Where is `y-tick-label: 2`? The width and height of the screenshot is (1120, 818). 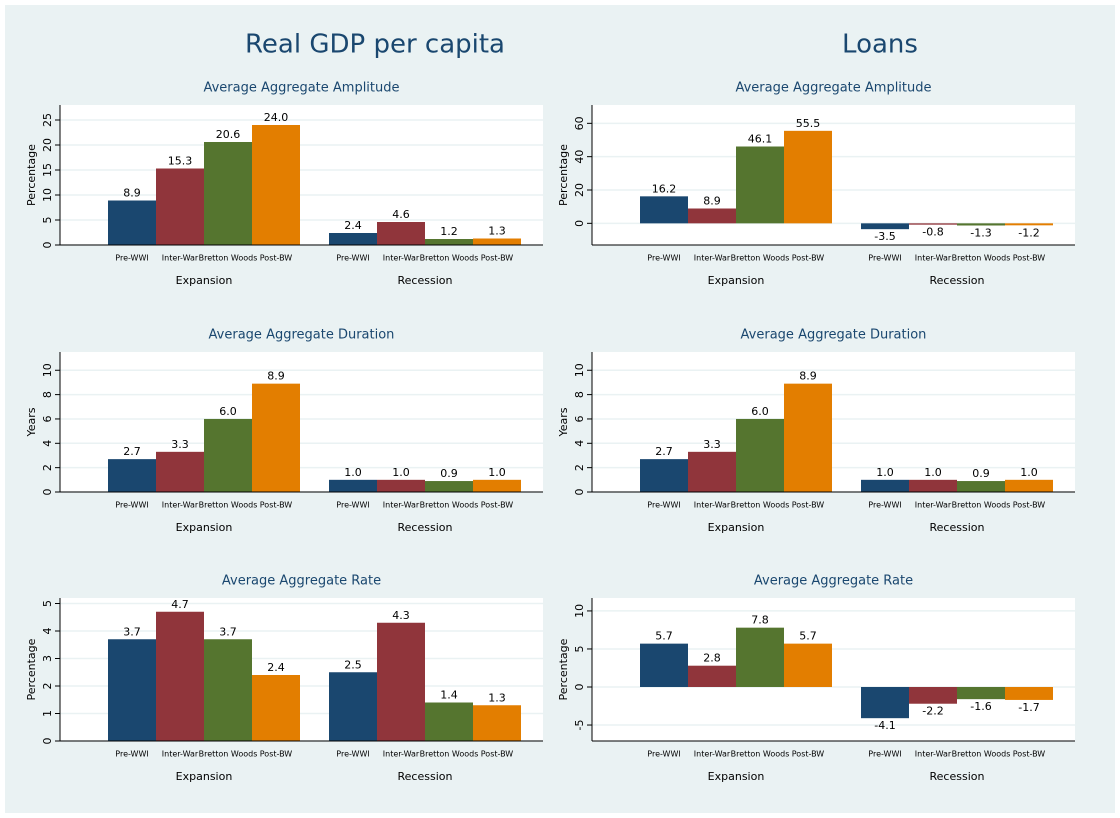 y-tick-label: 2 is located at coordinates (47, 467).